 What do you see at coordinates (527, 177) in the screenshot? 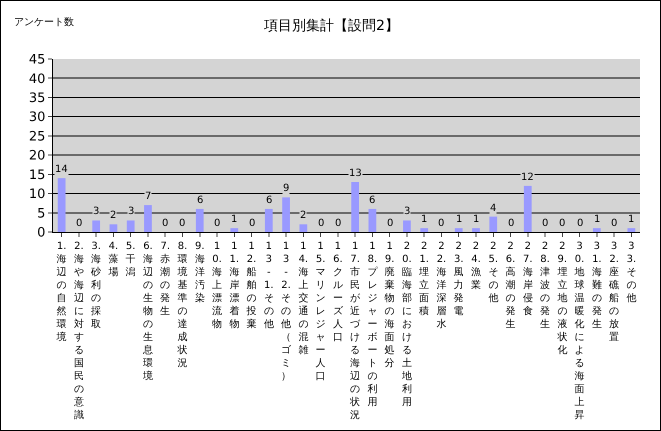
I see `data-label: 12` at bounding box center [527, 177].